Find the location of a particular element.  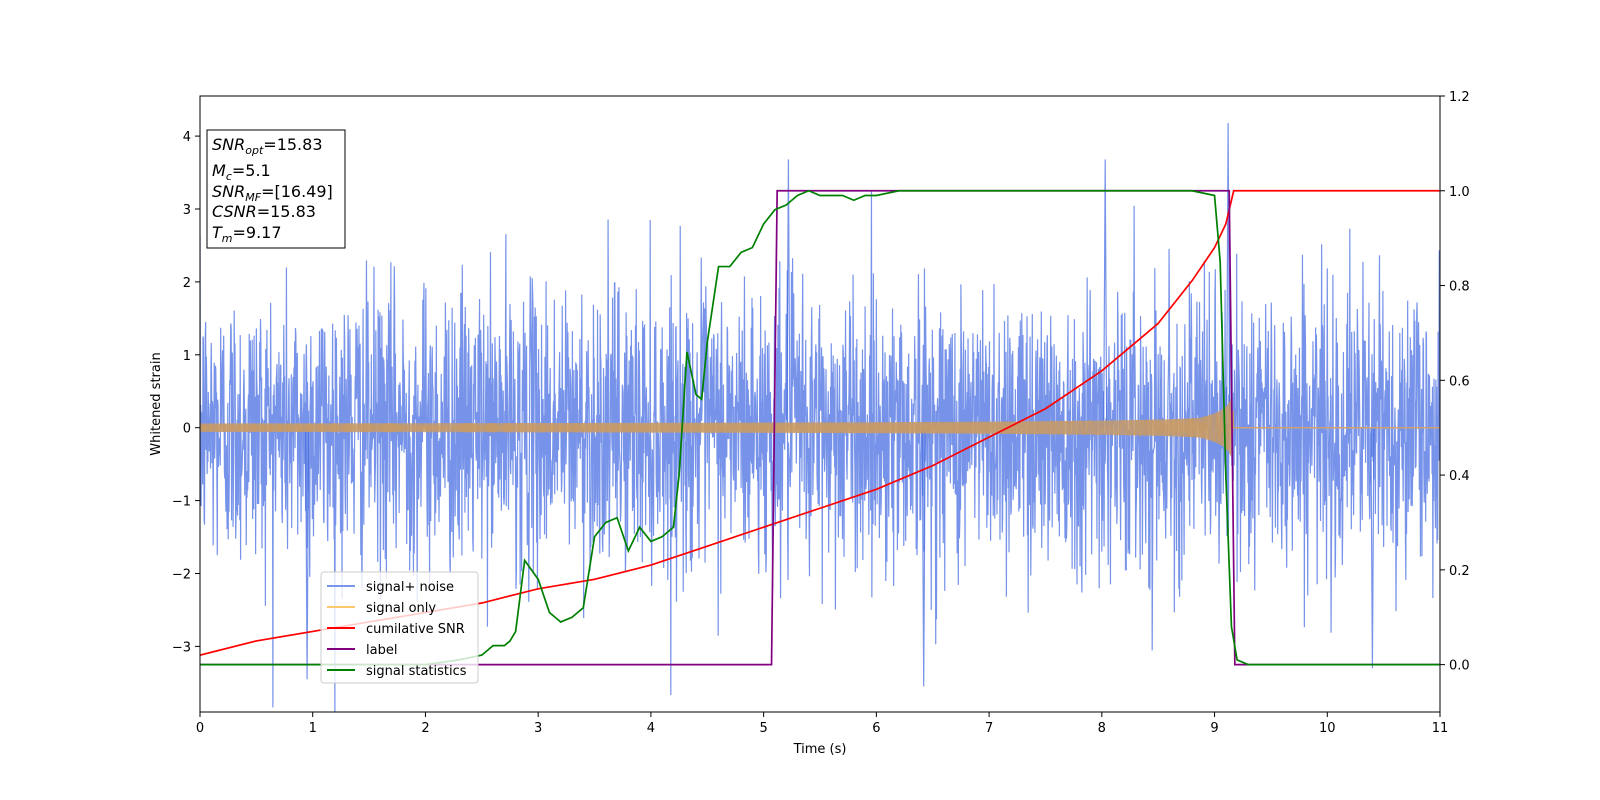

legend-frame is located at coordinates (399, 627).